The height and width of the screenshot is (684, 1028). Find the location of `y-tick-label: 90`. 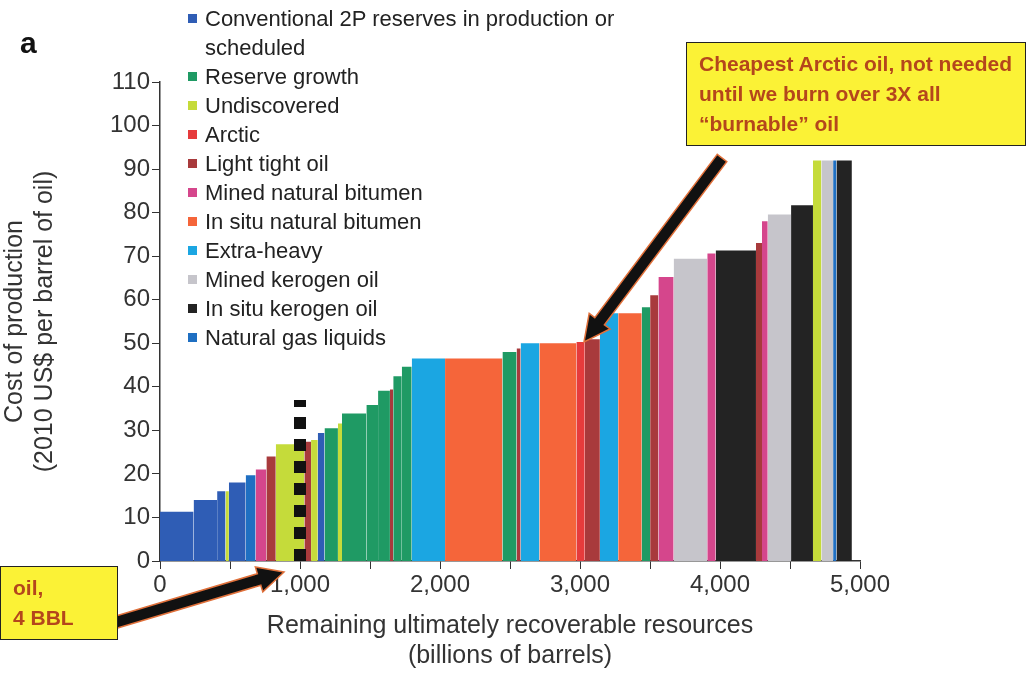

y-tick-label: 90 is located at coordinates (136, 167).